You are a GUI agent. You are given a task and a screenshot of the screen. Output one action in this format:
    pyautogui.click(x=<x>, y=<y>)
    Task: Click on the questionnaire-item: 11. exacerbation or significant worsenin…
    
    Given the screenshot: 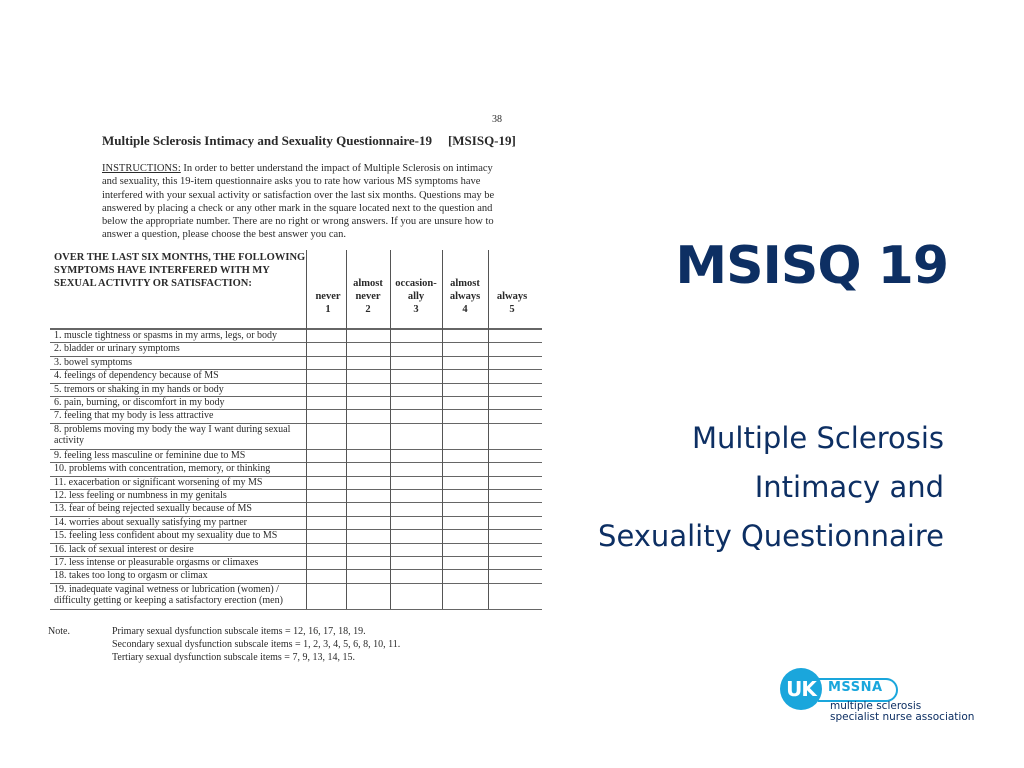 What is the action you would take?
    pyautogui.click(x=158, y=482)
    